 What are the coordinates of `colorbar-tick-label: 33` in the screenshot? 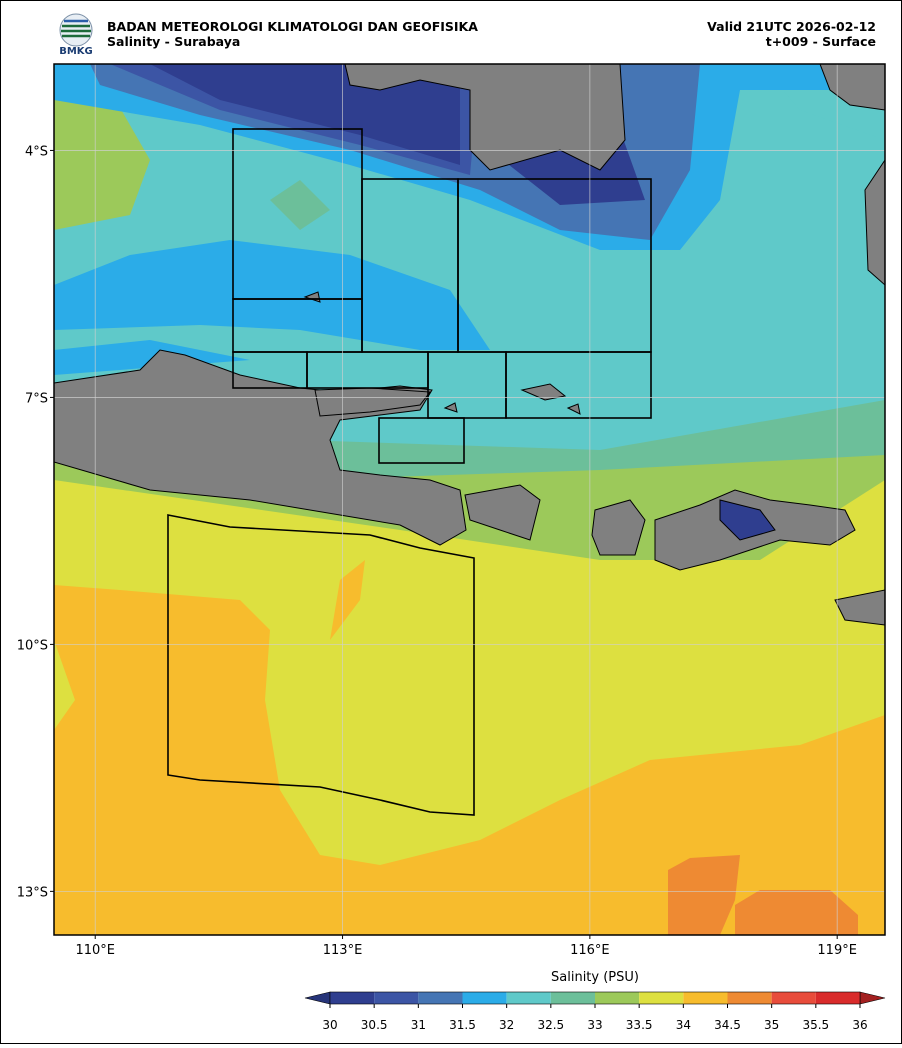 It's located at (594, 1025).